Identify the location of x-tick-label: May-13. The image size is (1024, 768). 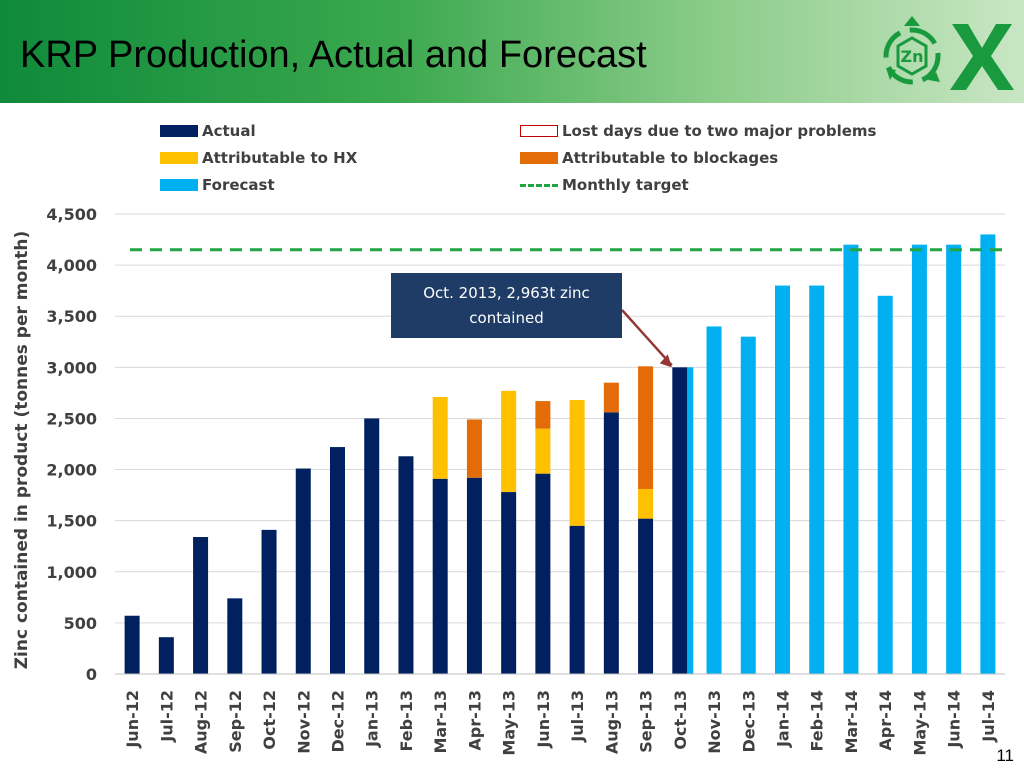
(509, 723).